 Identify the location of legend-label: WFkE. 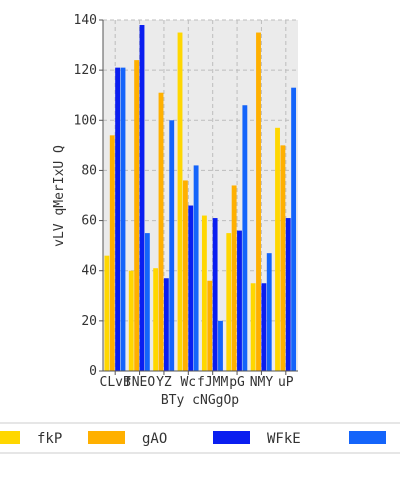
(284, 439).